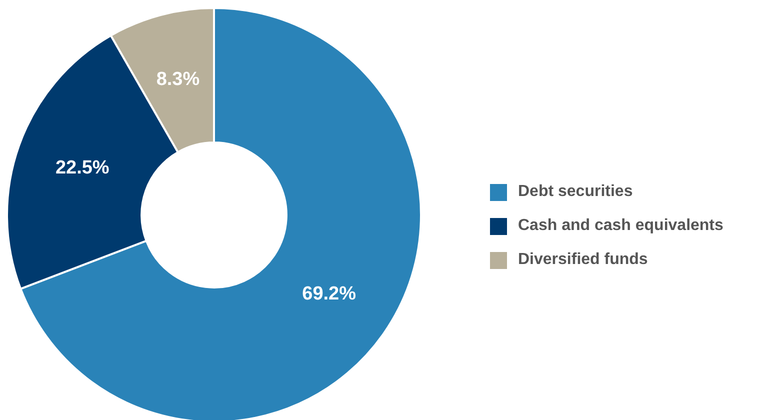 The image size is (772, 420). Describe the element at coordinates (575, 192) in the screenshot. I see `legend-label: Debt securities` at that location.